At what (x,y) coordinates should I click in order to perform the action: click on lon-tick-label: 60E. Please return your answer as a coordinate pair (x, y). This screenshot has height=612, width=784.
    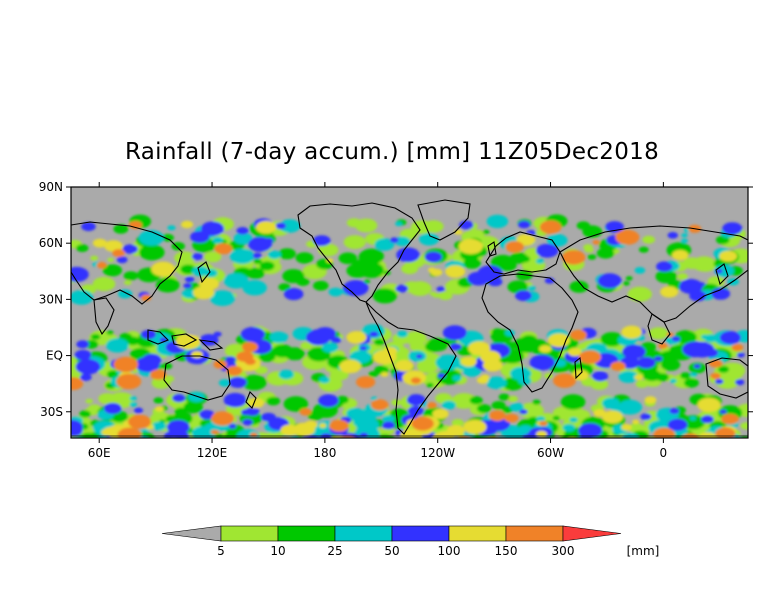
    Looking at the image, I should click on (99, 453).